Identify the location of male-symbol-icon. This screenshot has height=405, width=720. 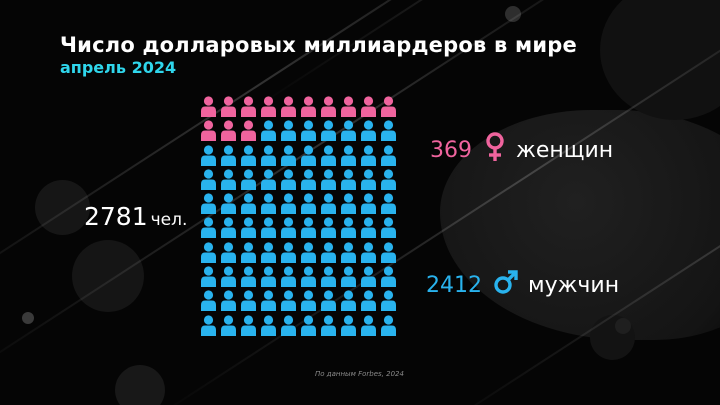
(506, 285).